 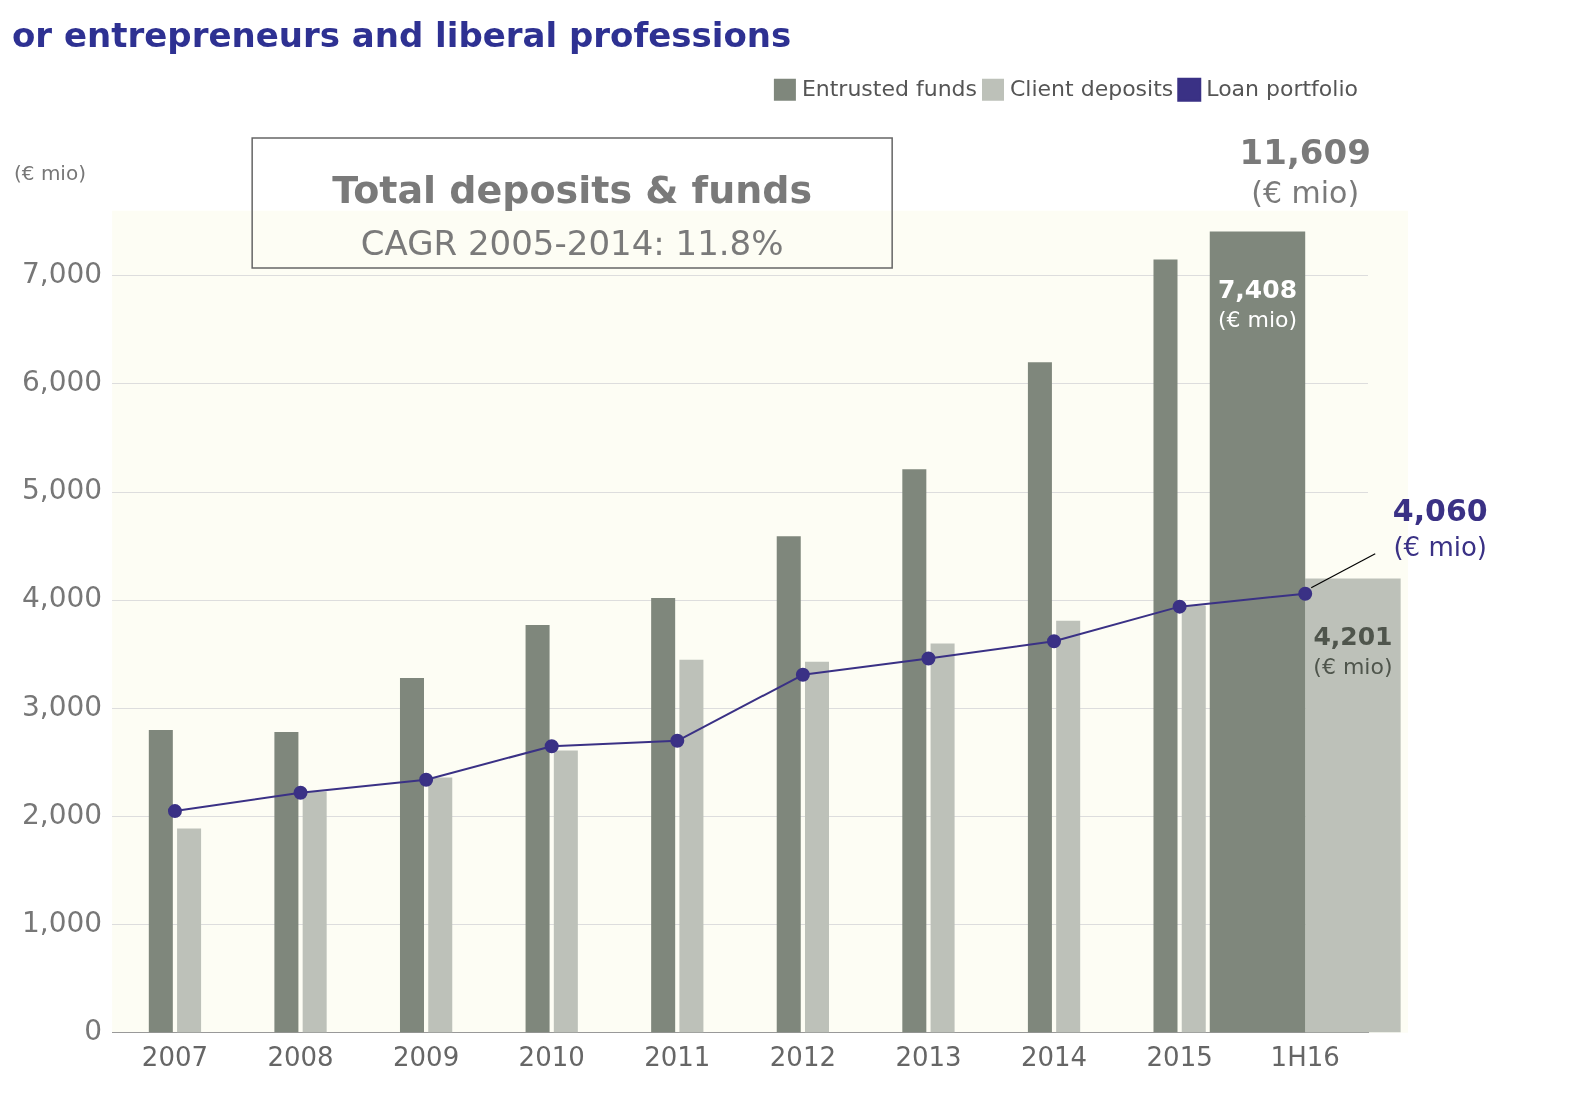 I want to click on x-tick-label: 2012, so click(x=802, y=1057).